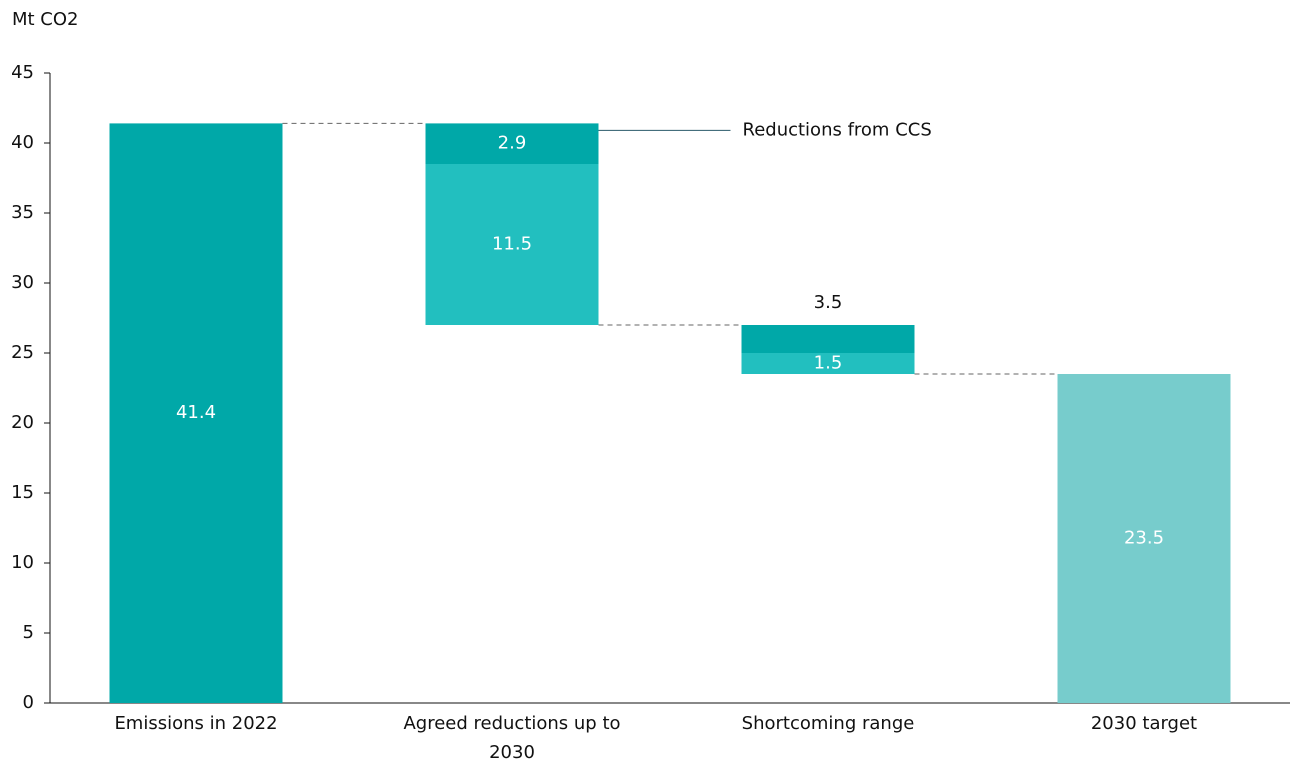  What do you see at coordinates (28, 702) in the screenshot?
I see `y-tick-label: 0` at bounding box center [28, 702].